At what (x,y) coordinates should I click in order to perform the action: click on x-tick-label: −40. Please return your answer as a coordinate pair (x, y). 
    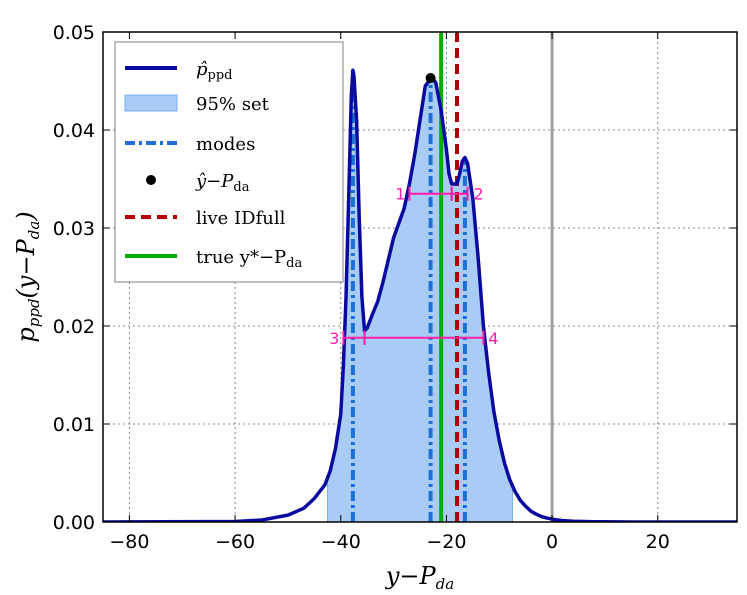
    Looking at the image, I should click on (341, 542).